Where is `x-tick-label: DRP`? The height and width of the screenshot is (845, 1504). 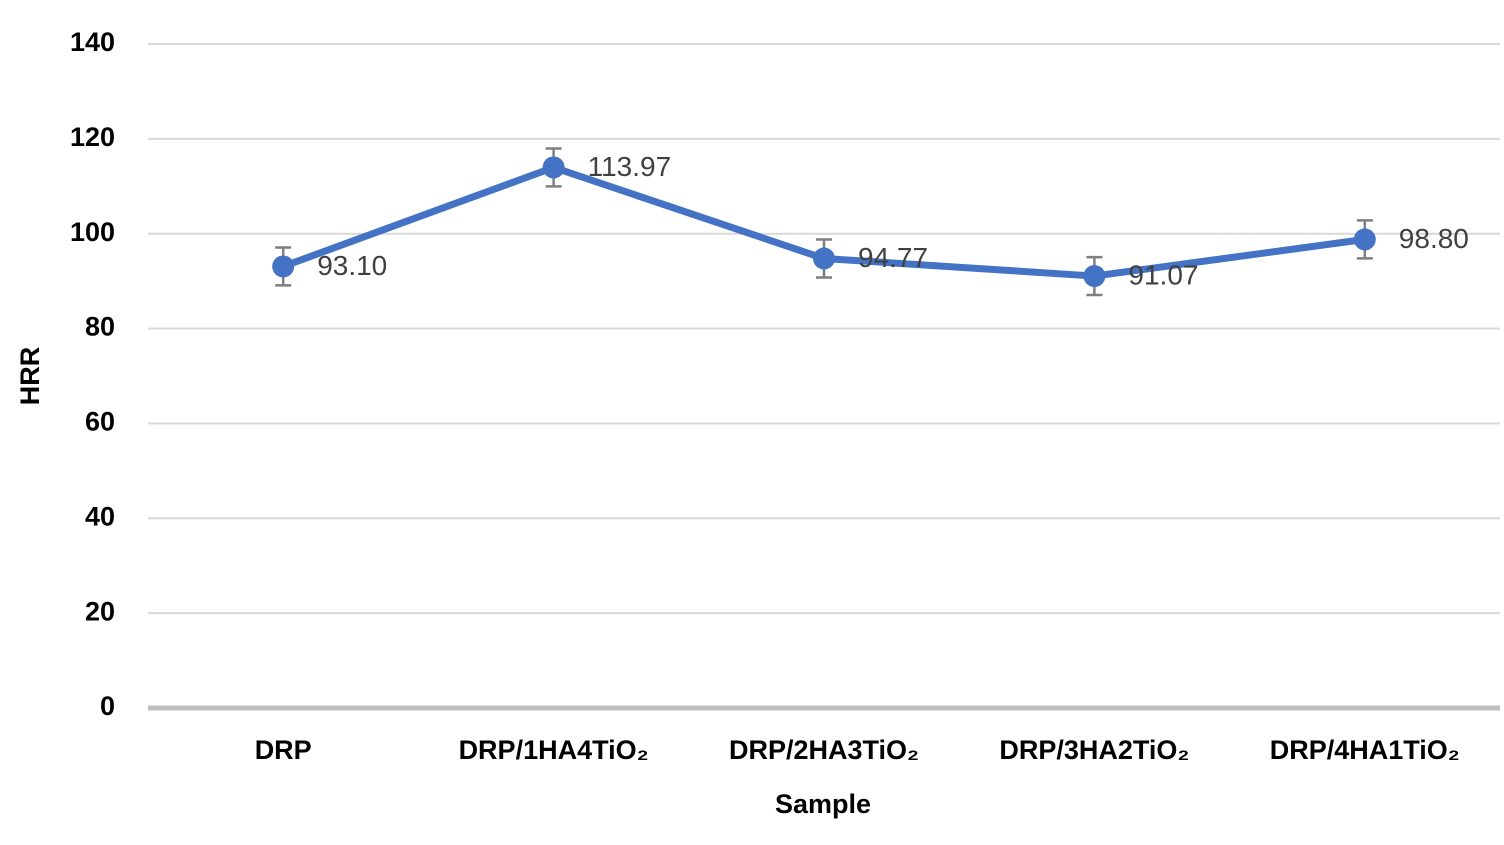
x-tick-label: DRP is located at coordinates (283, 750).